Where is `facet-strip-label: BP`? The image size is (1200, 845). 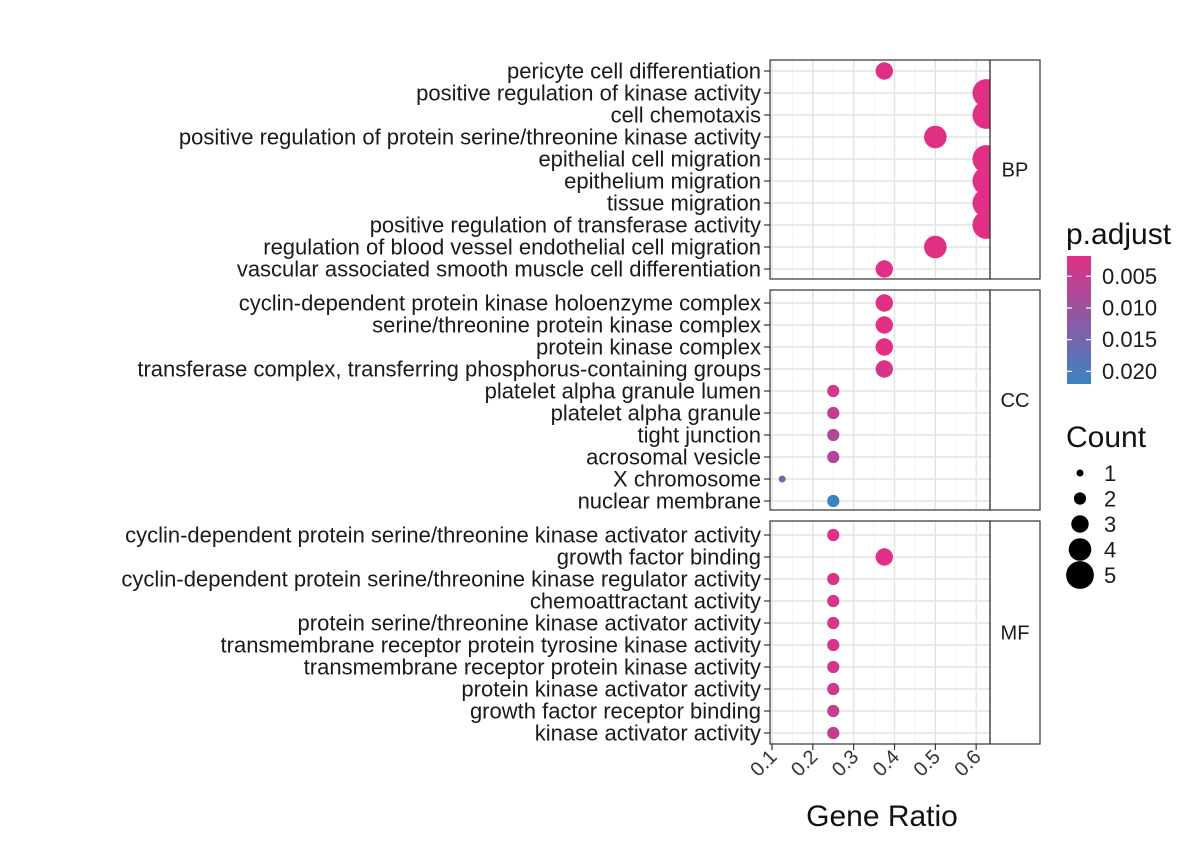 facet-strip-label: BP is located at coordinates (1015, 171).